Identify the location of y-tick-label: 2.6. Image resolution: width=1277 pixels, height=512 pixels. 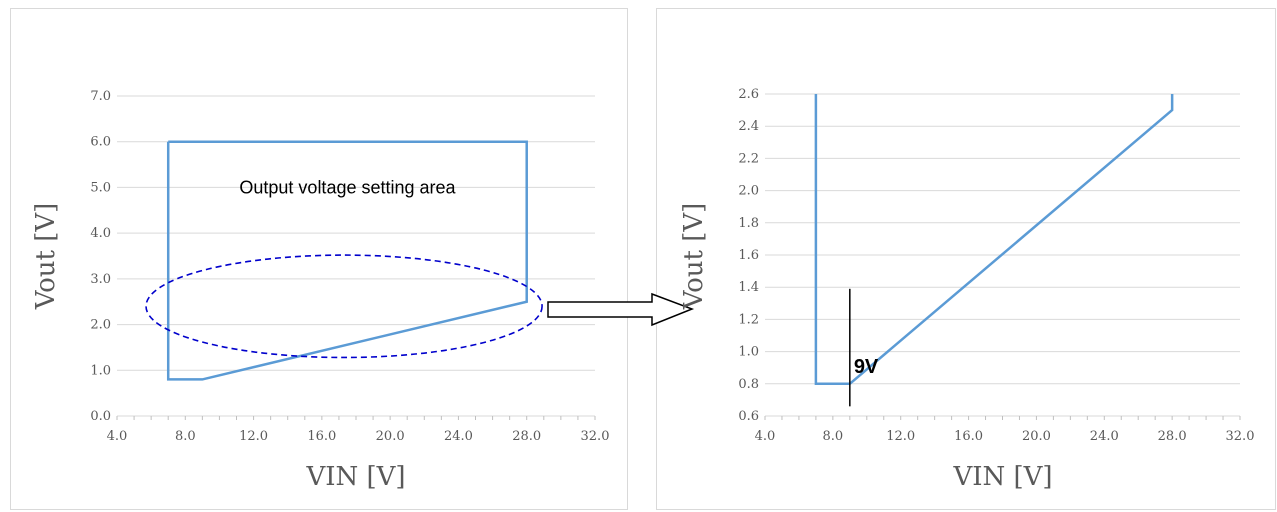
(748, 94).